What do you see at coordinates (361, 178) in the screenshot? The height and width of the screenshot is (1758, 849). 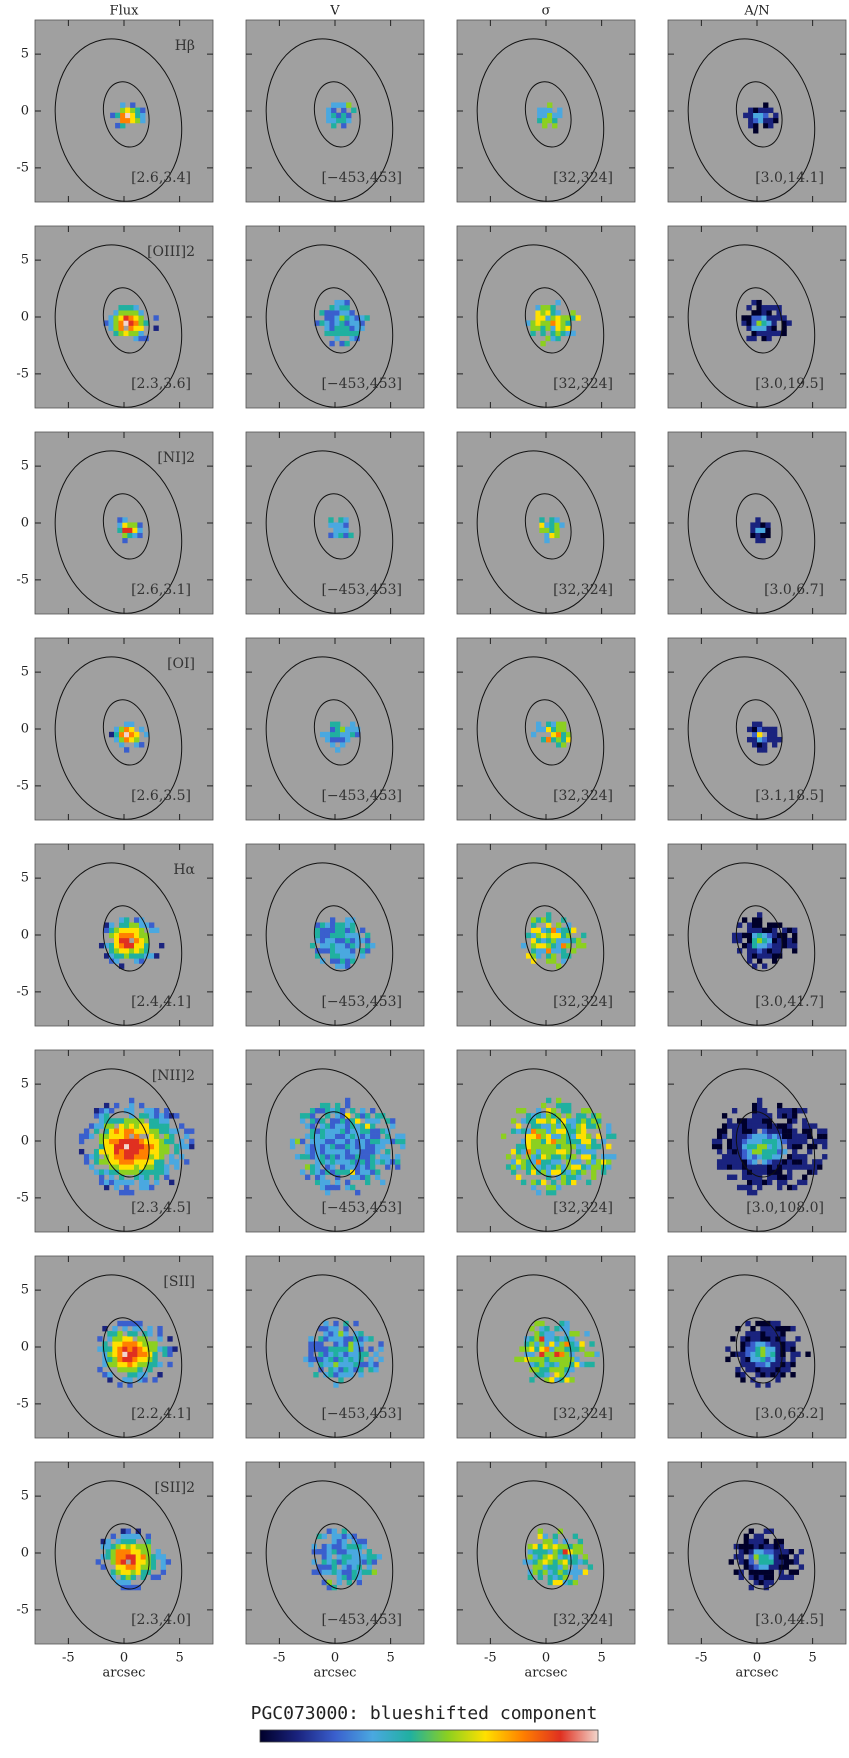 I see `range-label: [−453,453]` at bounding box center [361, 178].